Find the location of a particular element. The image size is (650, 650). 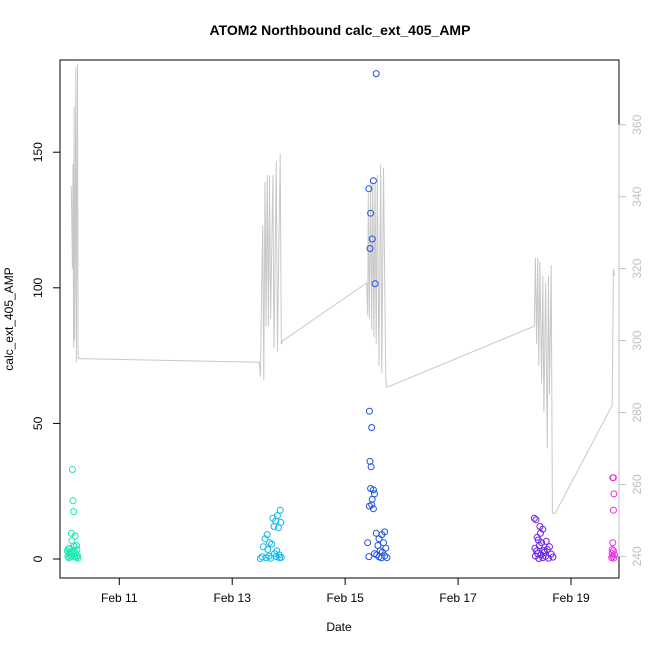

chart-title: ATOM2 Northbound calc_ext_405_AMP is located at coordinates (340, 30).